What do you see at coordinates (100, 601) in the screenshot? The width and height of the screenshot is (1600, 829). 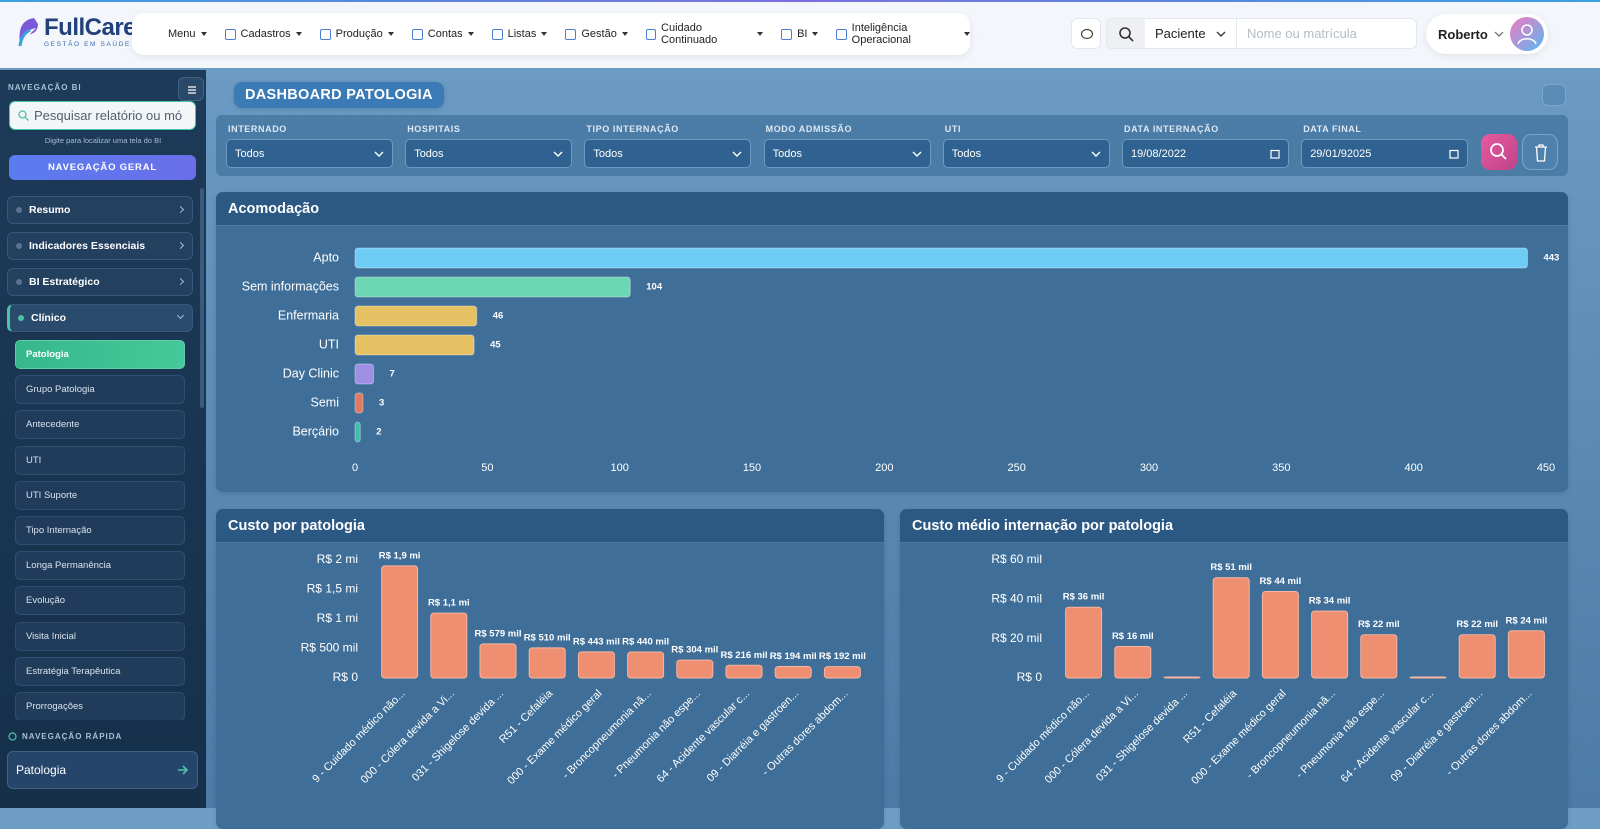 I see `nav-item: Evolução` at bounding box center [100, 601].